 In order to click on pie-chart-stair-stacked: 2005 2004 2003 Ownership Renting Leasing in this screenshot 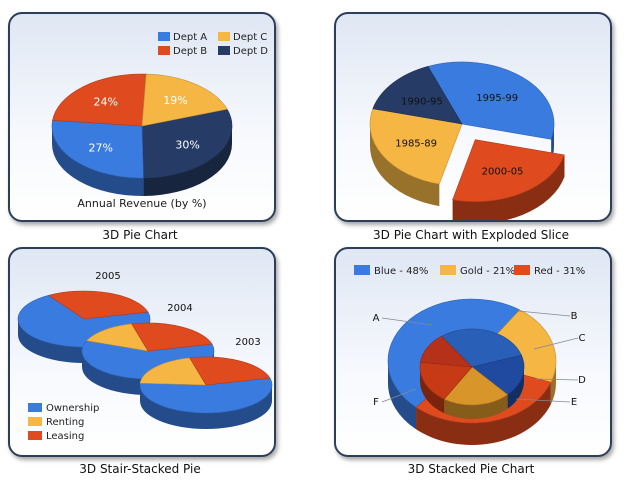, I will do `click(145, 356)`.